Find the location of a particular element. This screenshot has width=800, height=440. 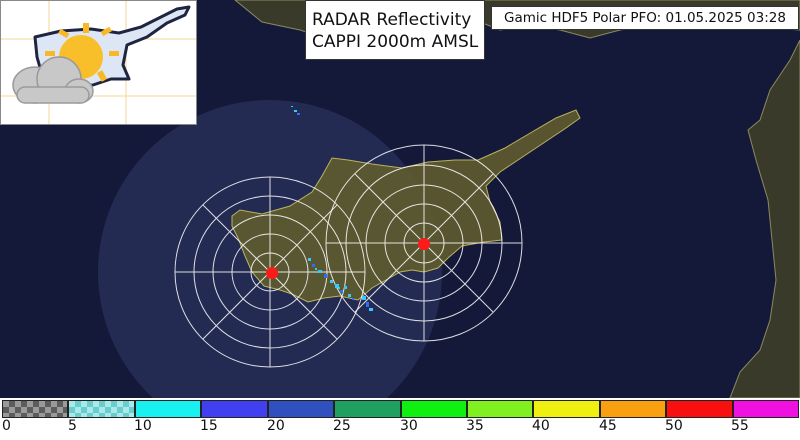

legend-tick: 0 is located at coordinates (6, 426).